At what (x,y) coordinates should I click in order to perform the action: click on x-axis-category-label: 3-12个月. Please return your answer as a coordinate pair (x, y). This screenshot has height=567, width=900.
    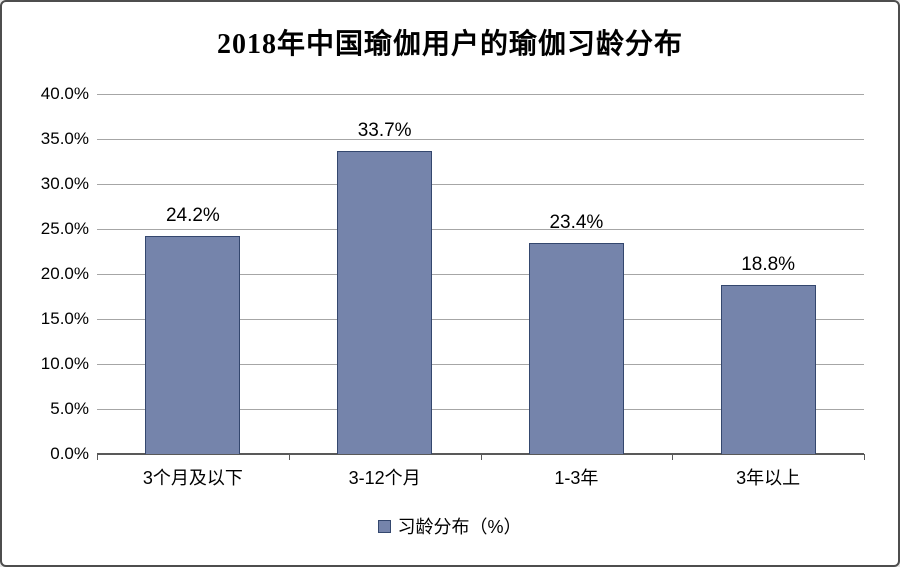
    Looking at the image, I should click on (384, 478).